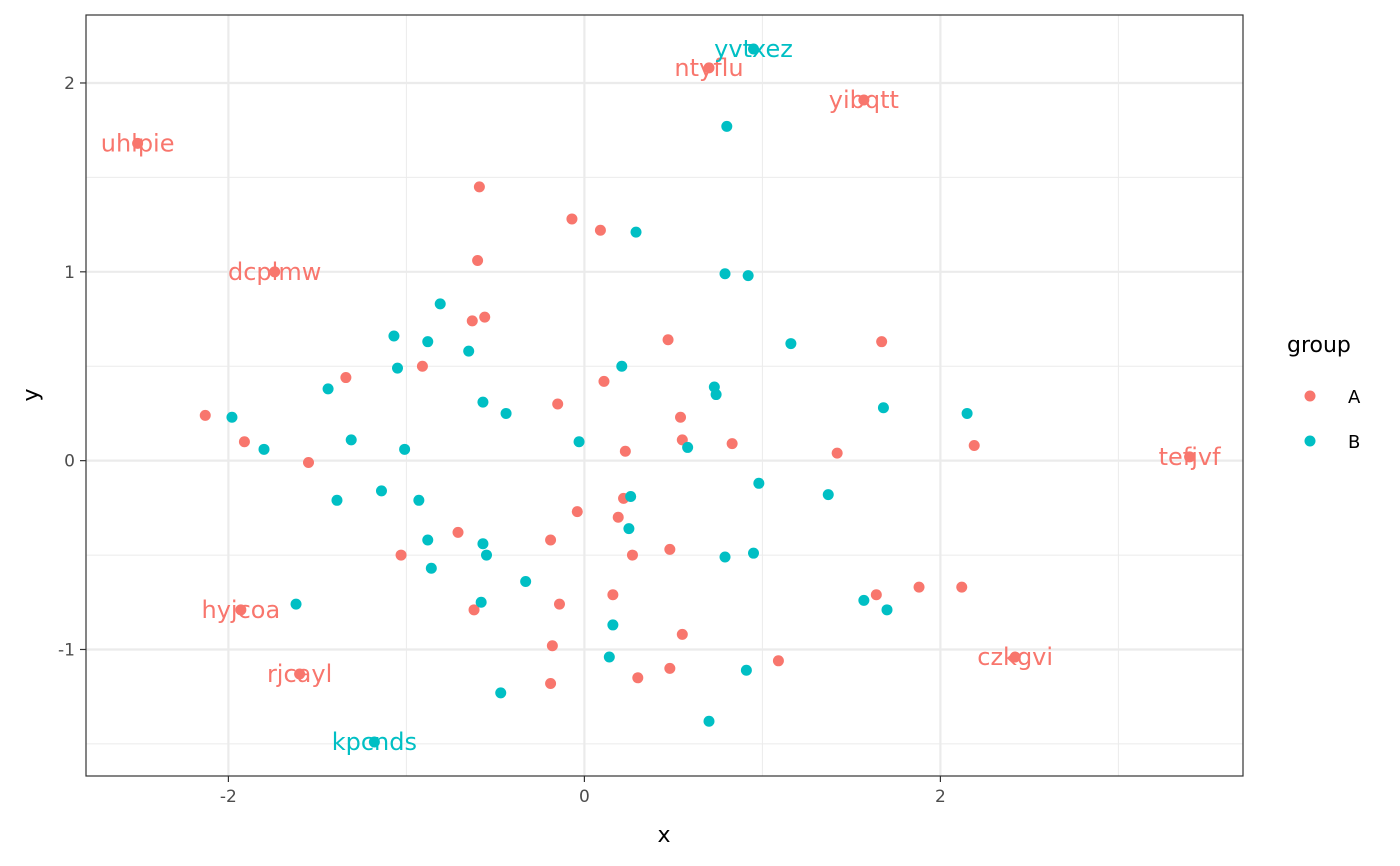  I want to click on y-axis-title: y, so click(31, 394).